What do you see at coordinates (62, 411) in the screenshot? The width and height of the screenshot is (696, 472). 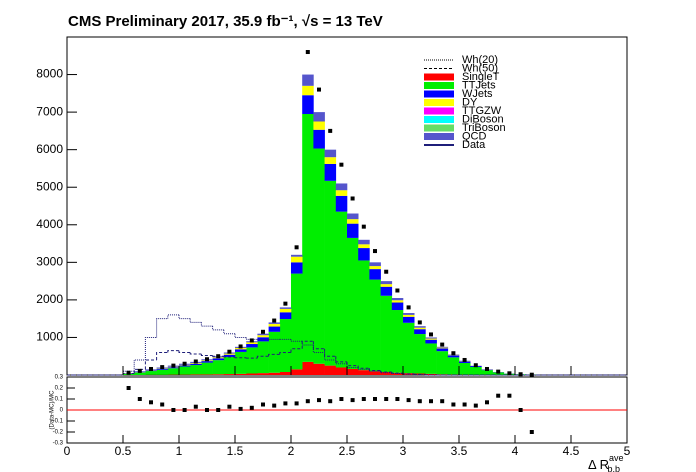 I see `y-tick-label: 0` at bounding box center [62, 411].